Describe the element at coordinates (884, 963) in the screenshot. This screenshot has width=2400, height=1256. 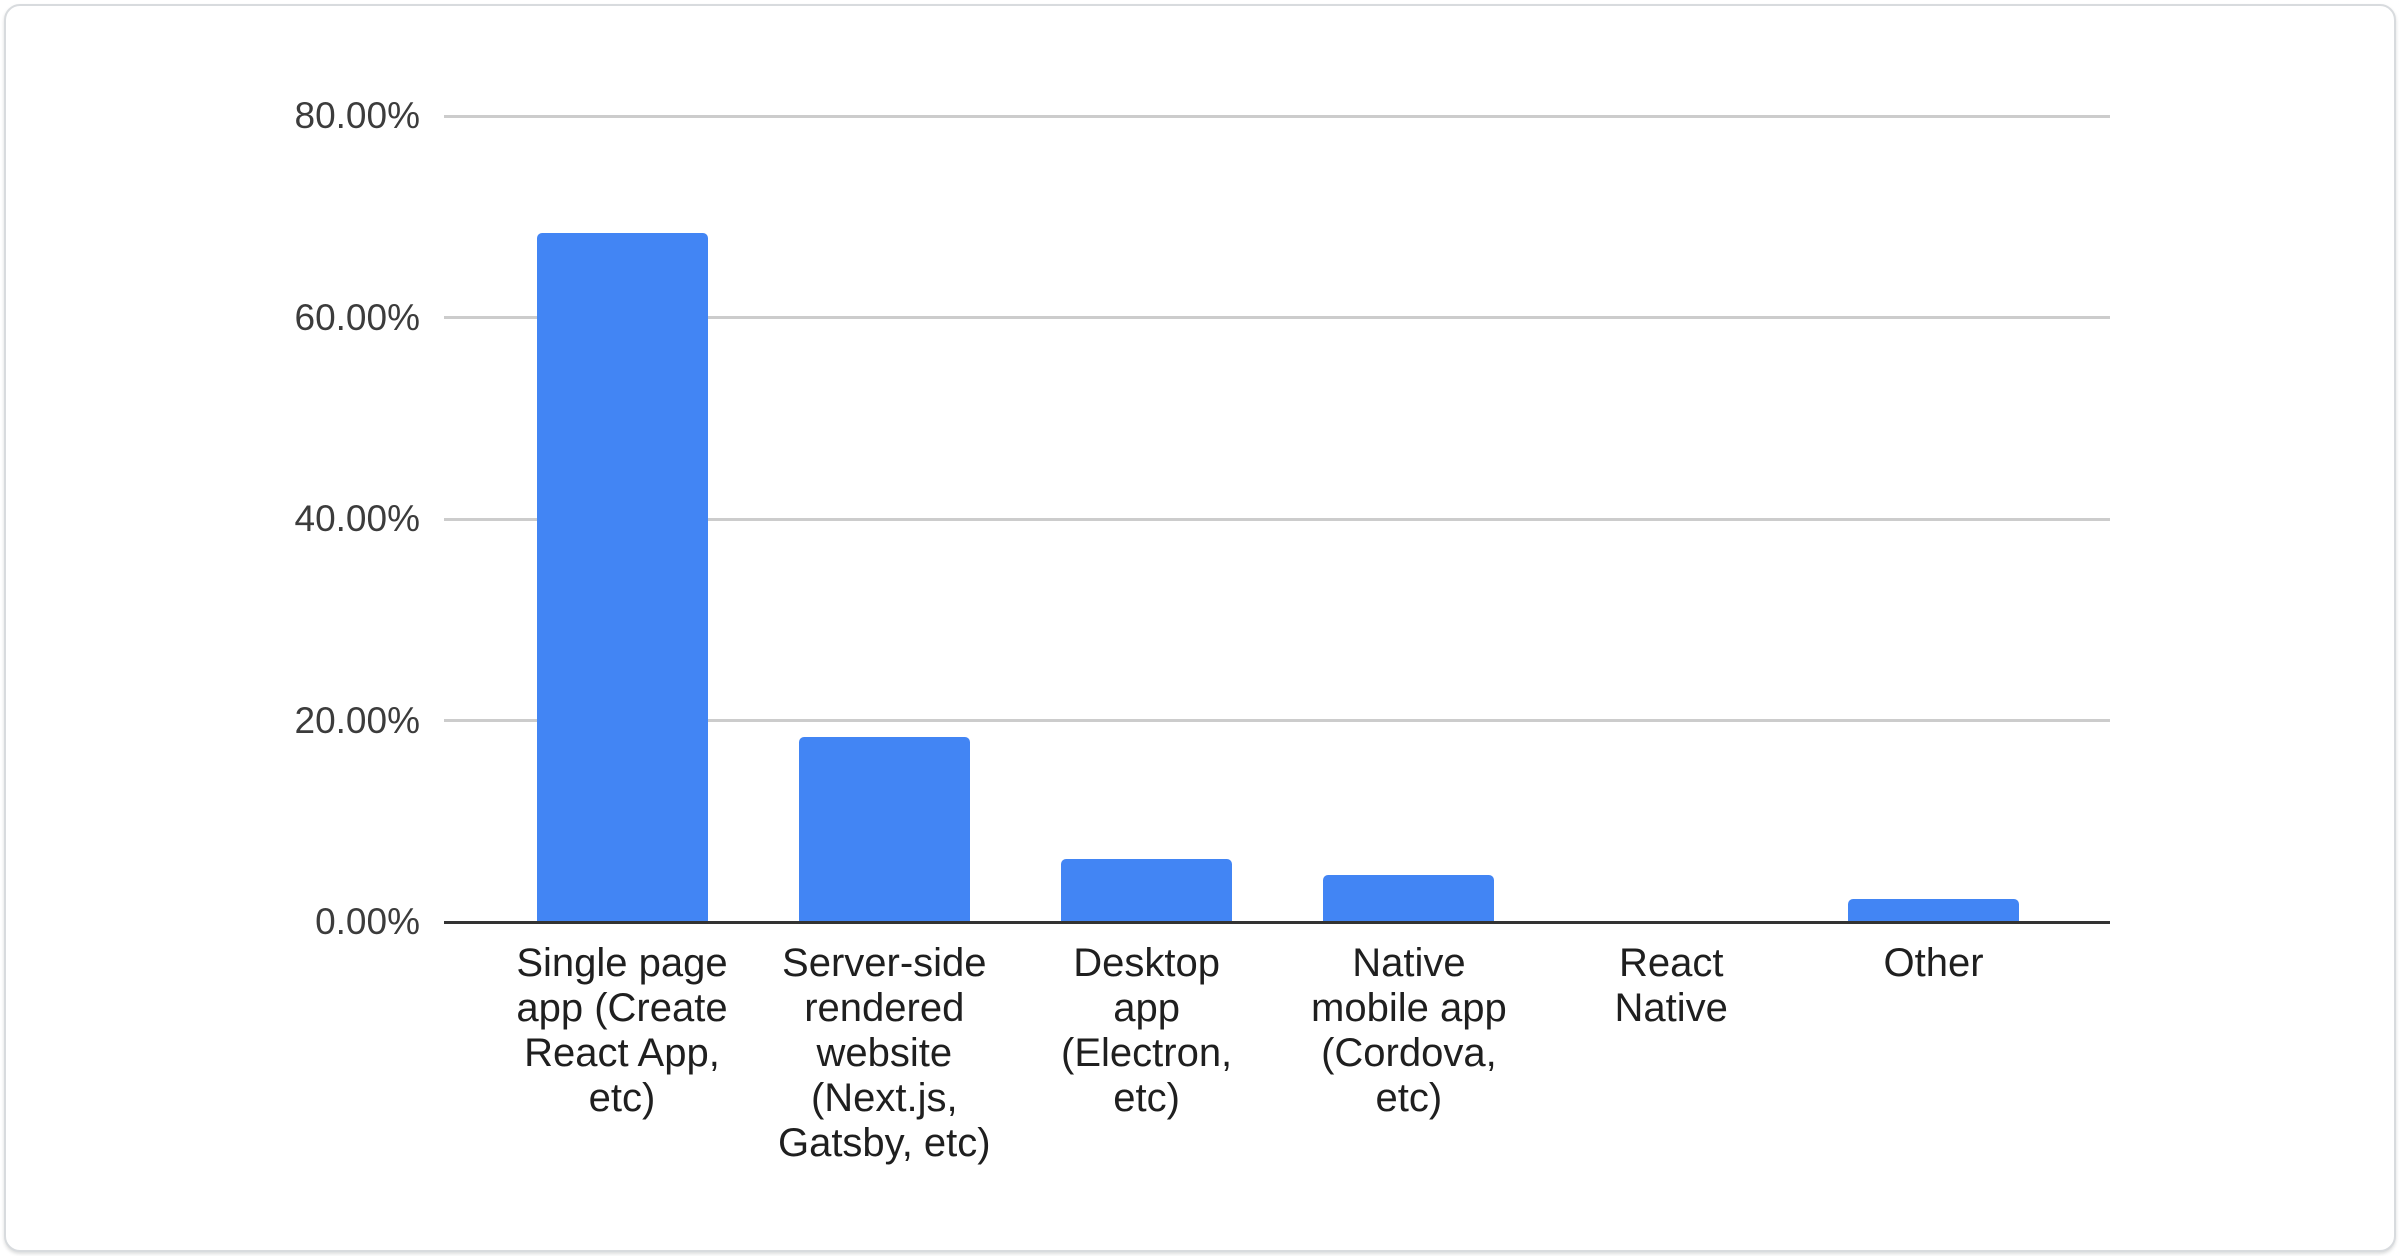
I see `x-axis-label-line: Server-side` at that location.